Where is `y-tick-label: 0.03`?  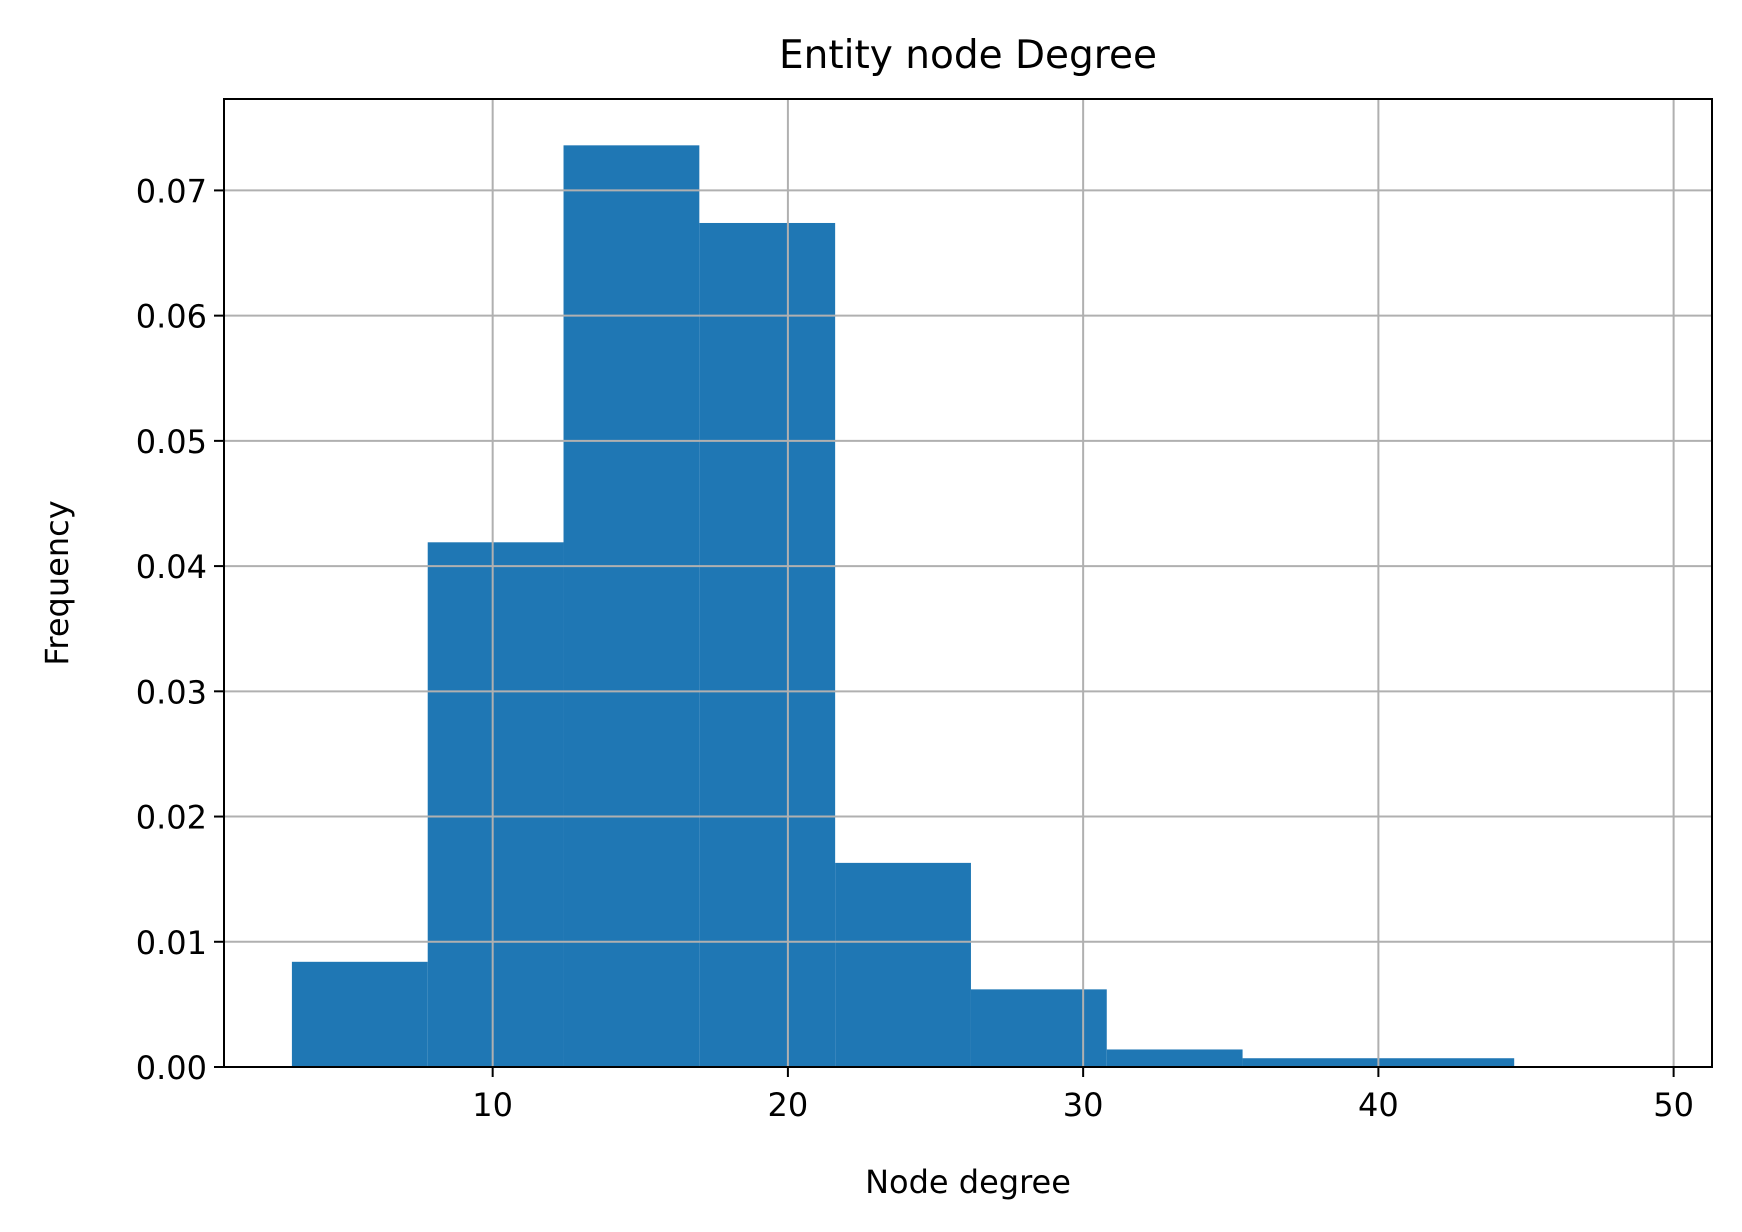 y-tick-label: 0.03 is located at coordinates (171, 692).